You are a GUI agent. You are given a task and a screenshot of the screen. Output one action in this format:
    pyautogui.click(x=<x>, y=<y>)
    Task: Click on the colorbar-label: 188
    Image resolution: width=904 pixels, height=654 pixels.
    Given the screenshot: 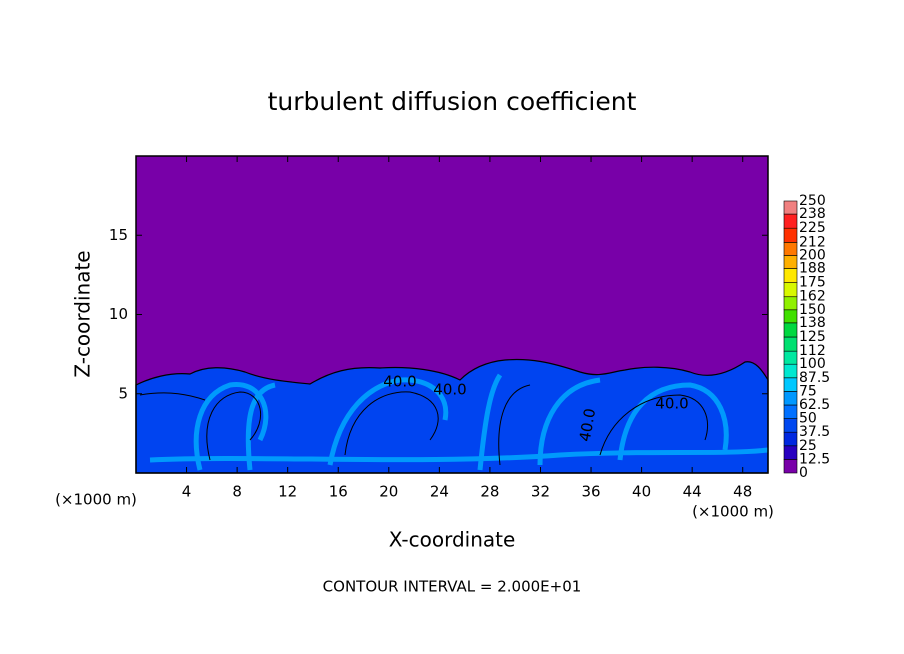 What is the action you would take?
    pyautogui.click(x=812, y=268)
    